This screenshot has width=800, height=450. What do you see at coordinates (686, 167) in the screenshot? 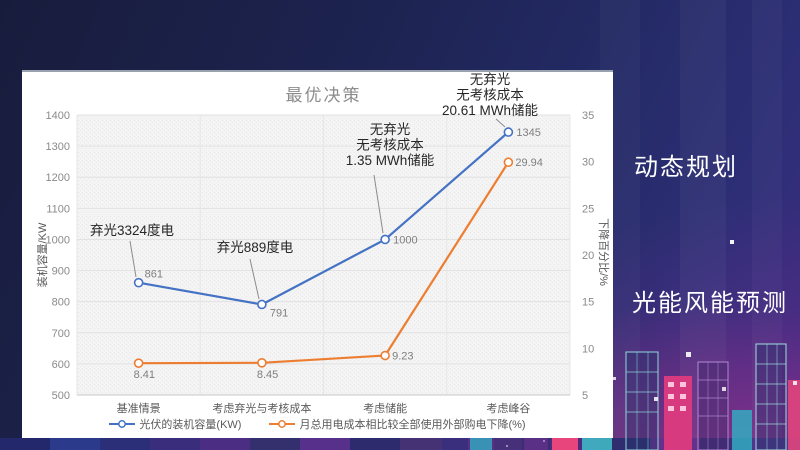
I see `side-label-dynamic-programming: 动态规划` at bounding box center [686, 167].